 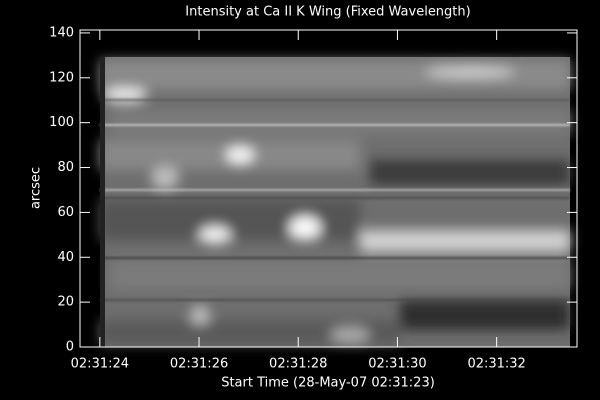 I want to click on y-axis-label: arcsec, so click(x=36, y=188).